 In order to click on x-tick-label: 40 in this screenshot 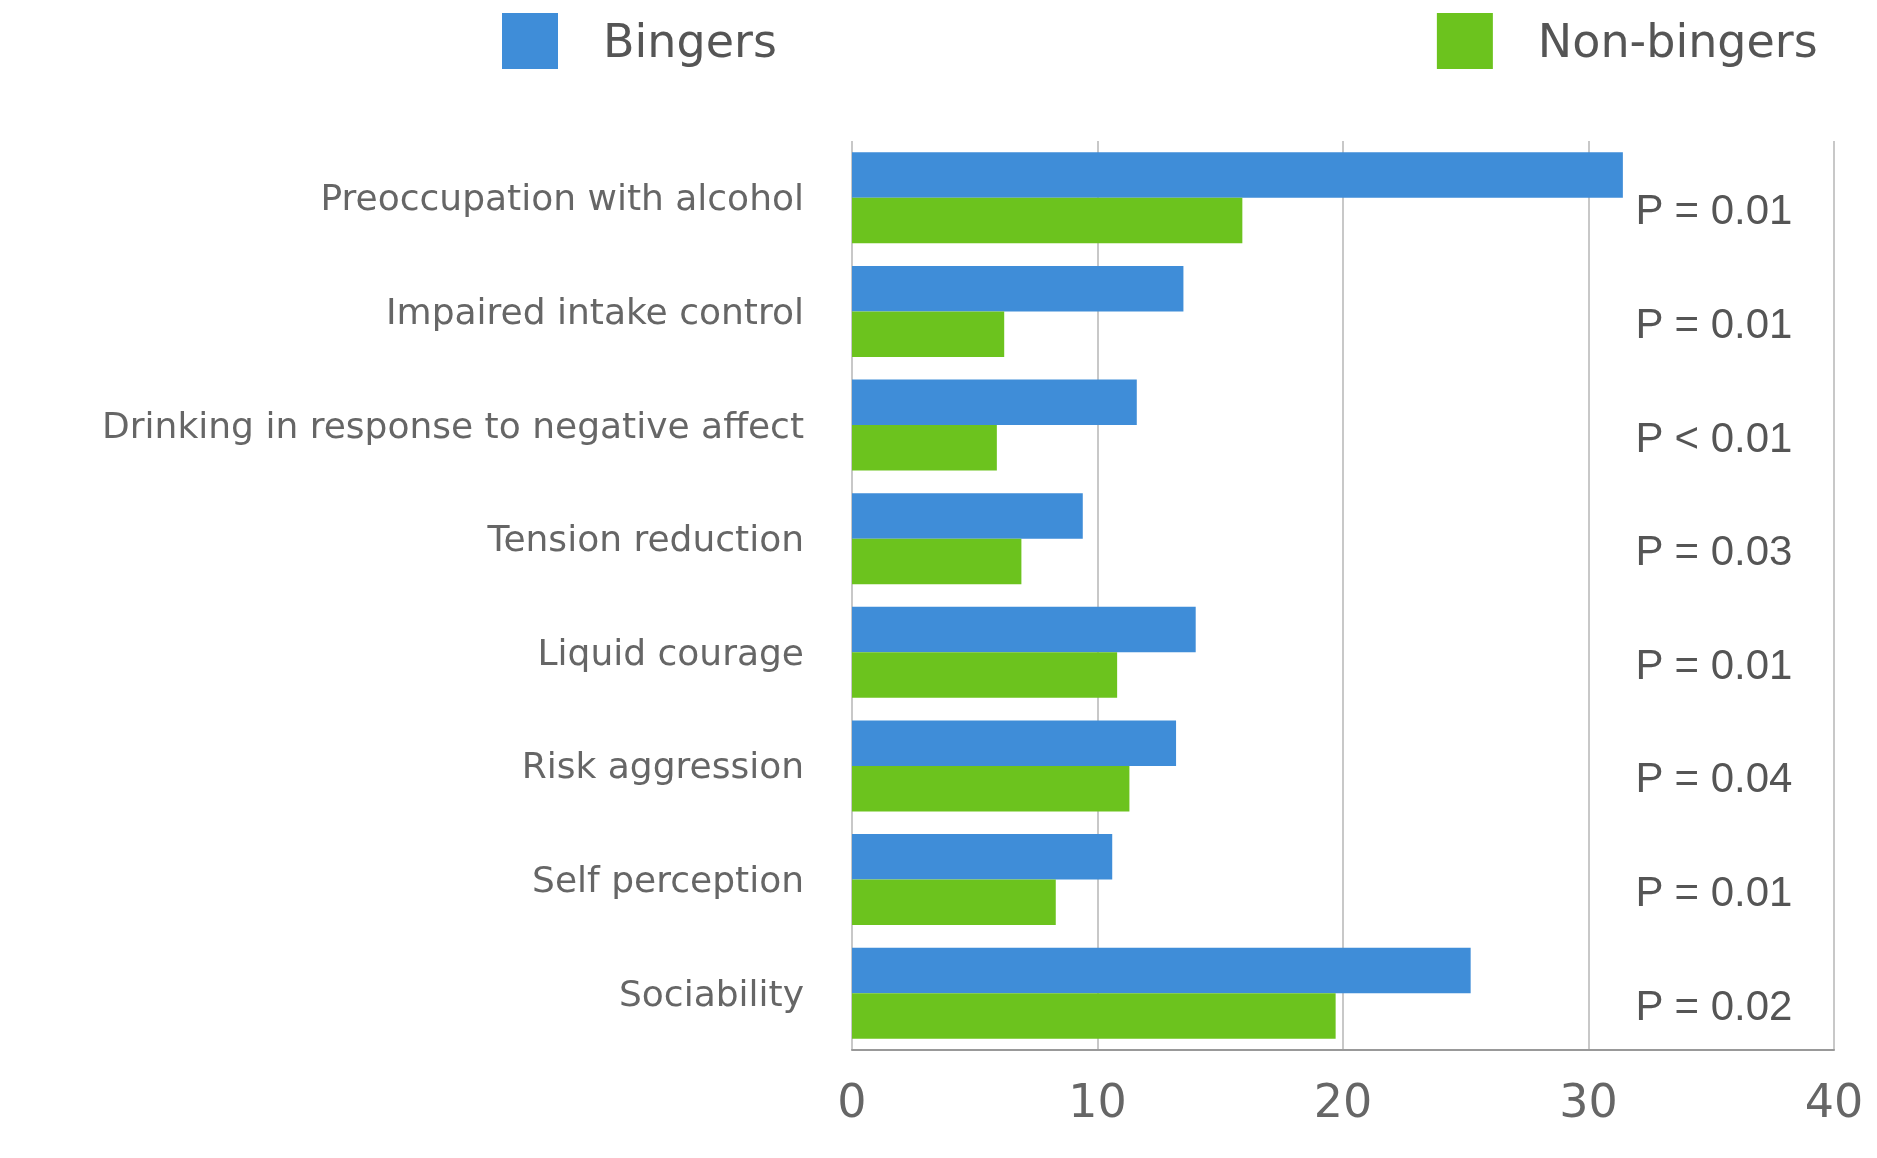, I will do `click(1834, 1101)`.